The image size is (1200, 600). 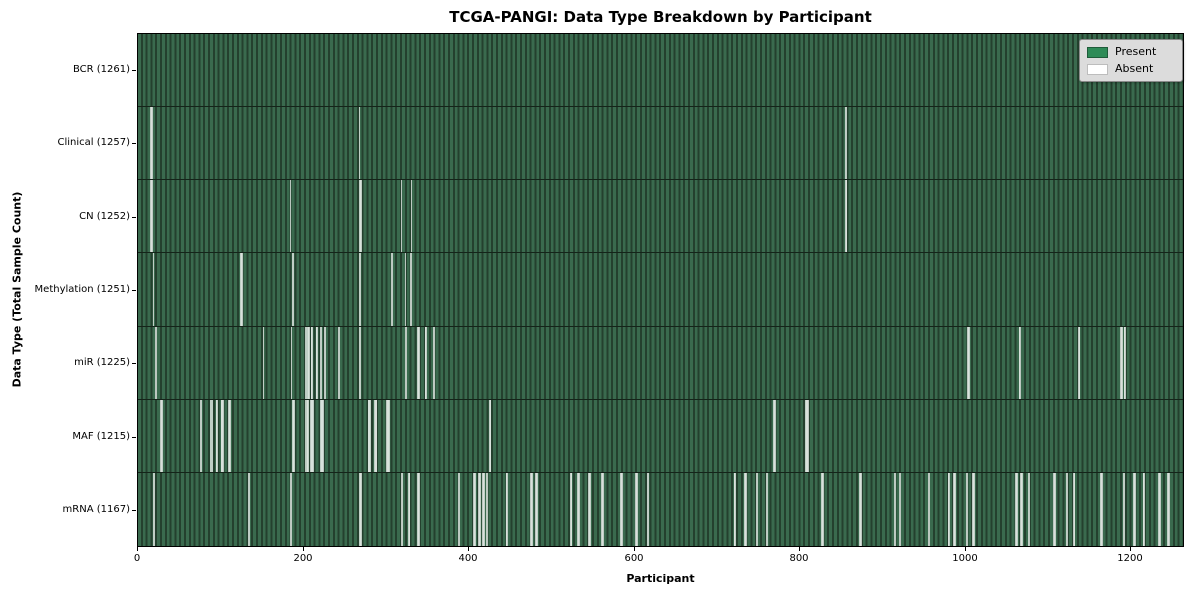 What do you see at coordinates (1136, 51) in the screenshot?
I see `legend-label: Present` at bounding box center [1136, 51].